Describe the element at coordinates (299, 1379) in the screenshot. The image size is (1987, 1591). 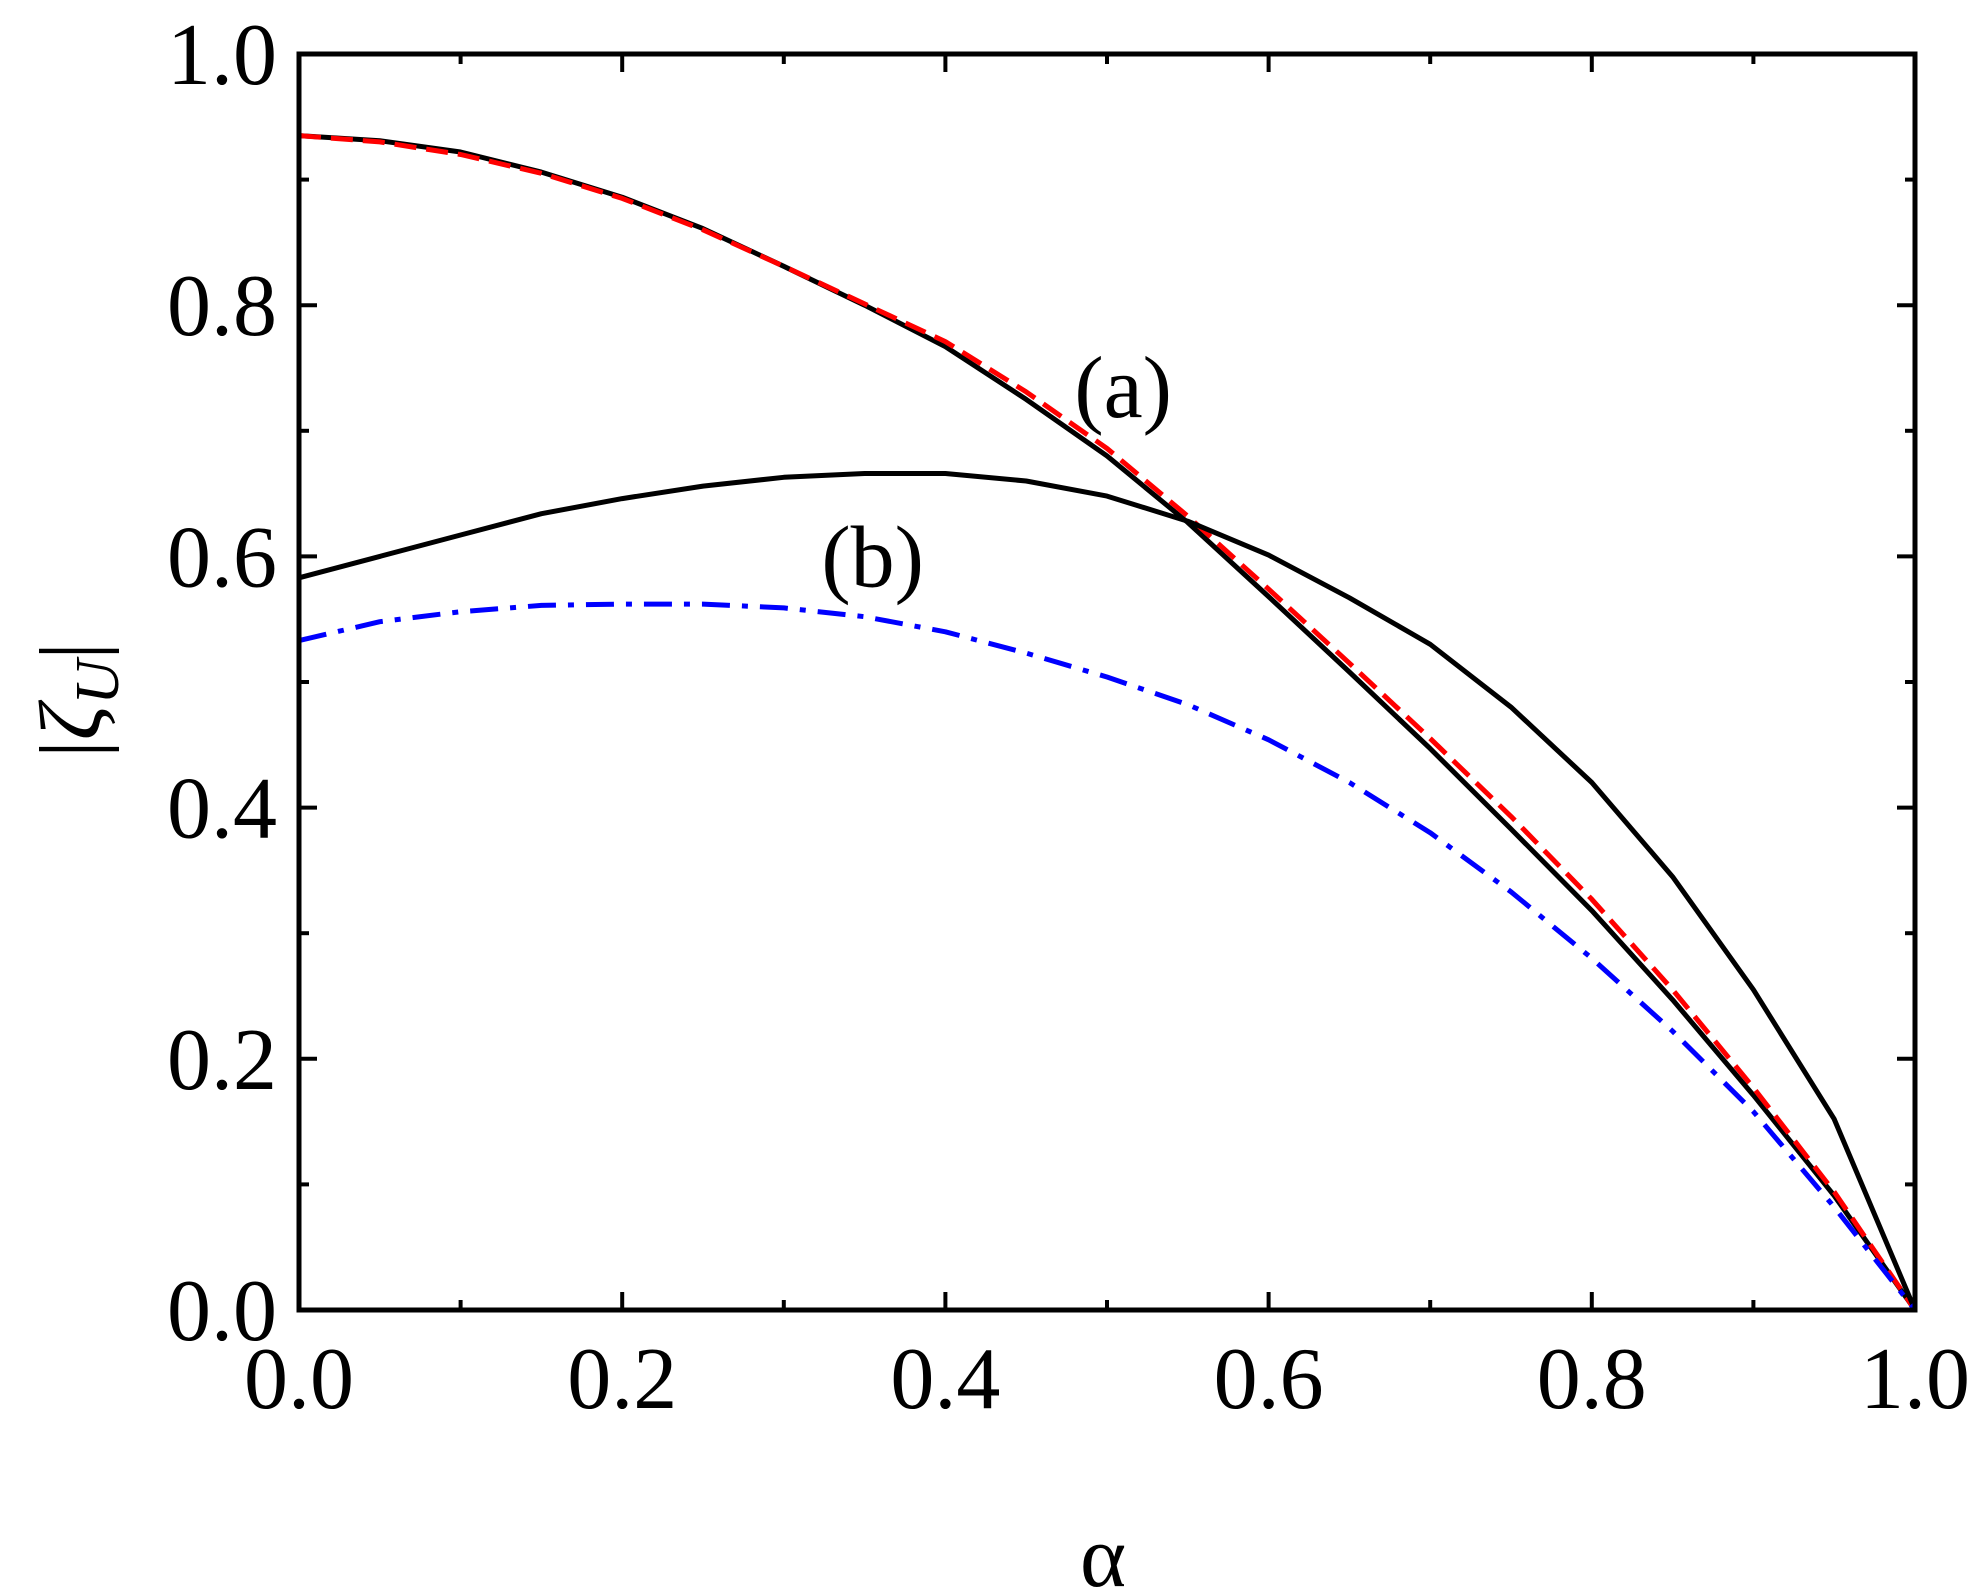
I see `x-tick-label: 0.0` at that location.